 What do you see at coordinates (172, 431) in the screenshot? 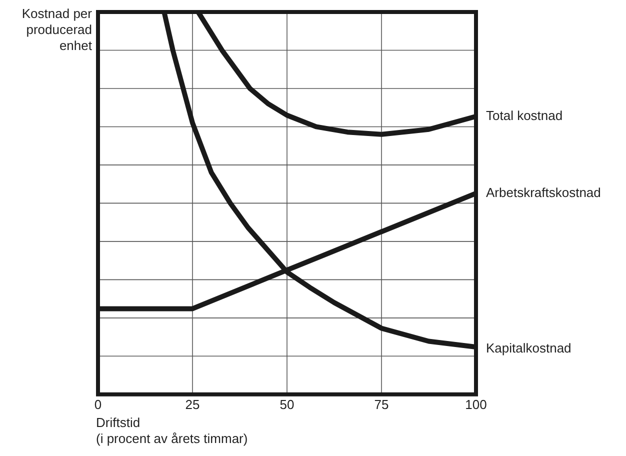
I see `x-axis-title: Driftstid (i procent av årets timmar)` at bounding box center [172, 431].